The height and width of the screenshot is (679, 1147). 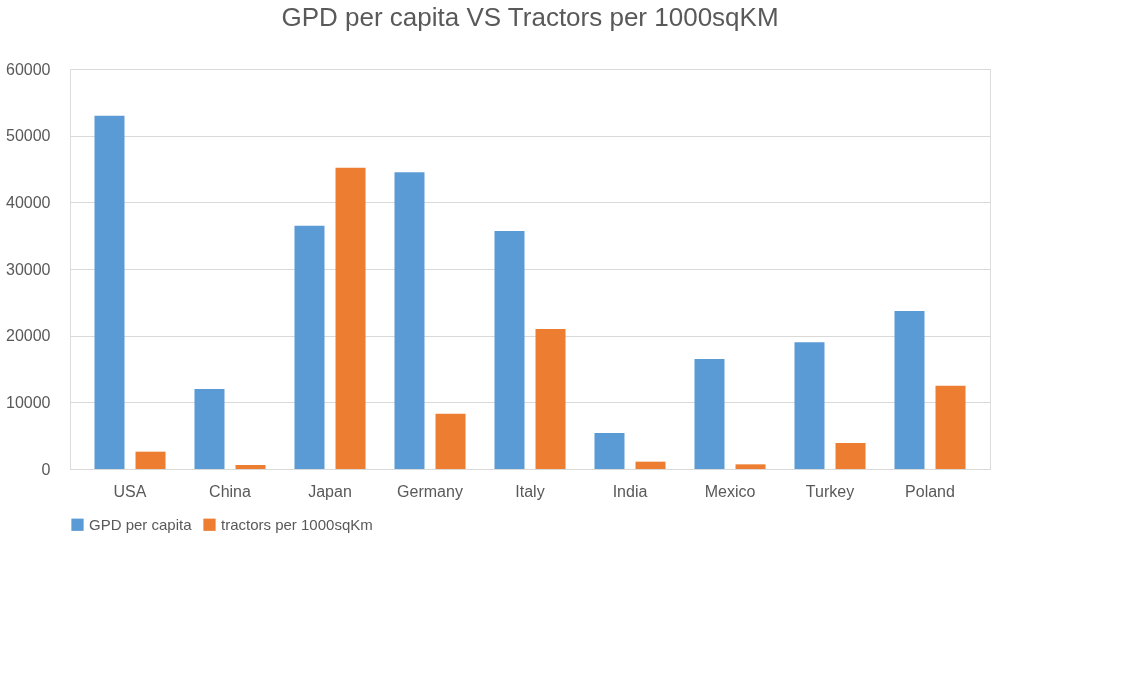 I want to click on y-tick-label: 60000, so click(x=28, y=69).